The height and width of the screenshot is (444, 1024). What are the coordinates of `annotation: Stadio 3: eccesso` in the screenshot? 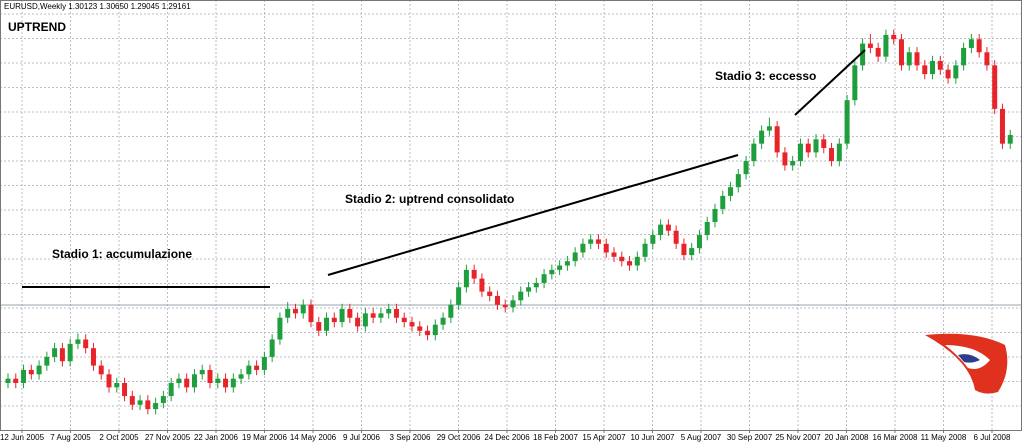 It's located at (765, 76).